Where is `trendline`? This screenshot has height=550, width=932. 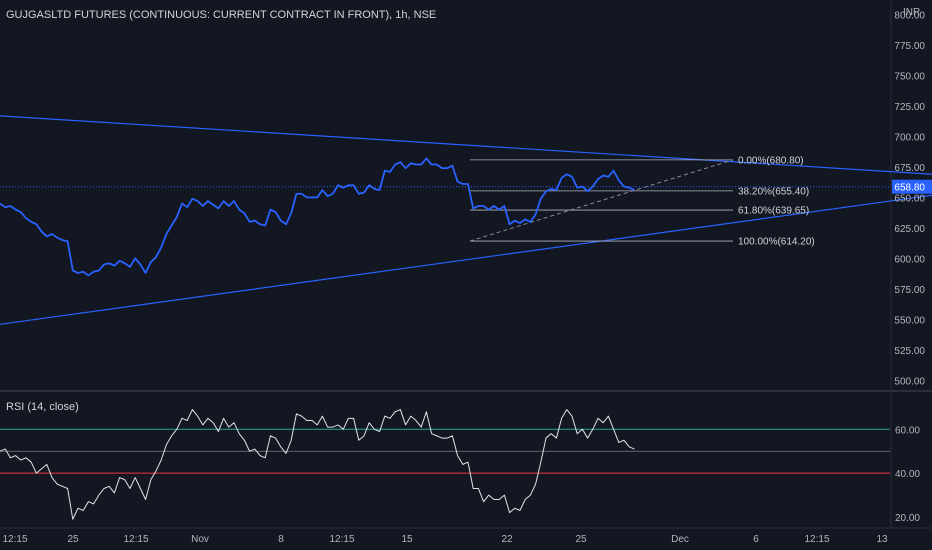 trendline is located at coordinates (466, 145).